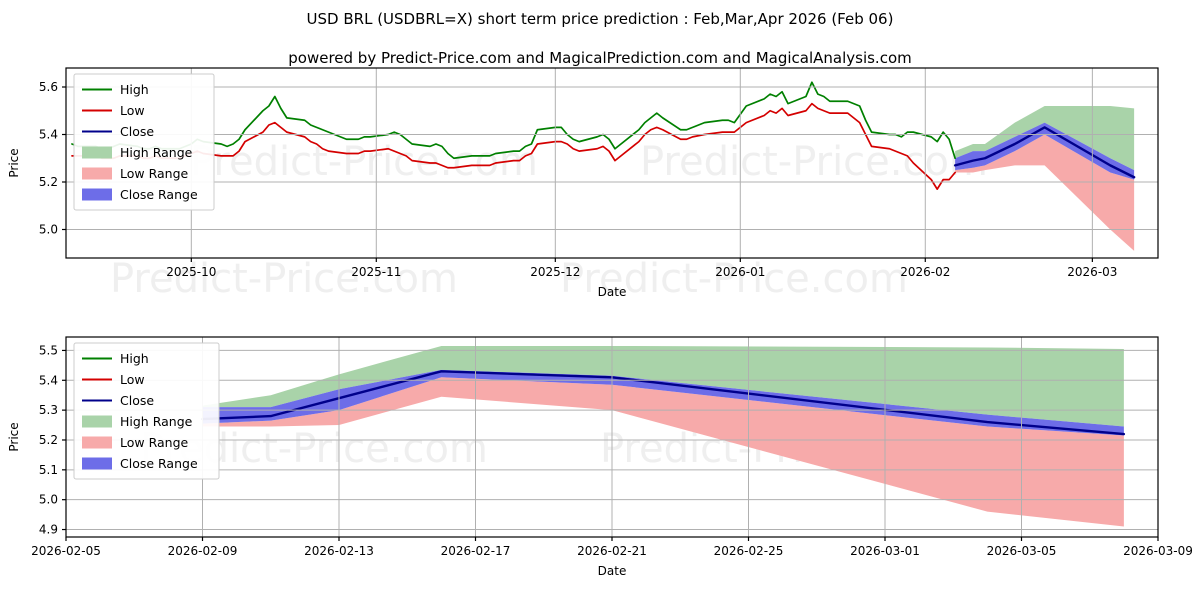 The width and height of the screenshot is (1200, 600). Describe the element at coordinates (48, 470) in the screenshot. I see `y-tick-label: 5.1` at that location.